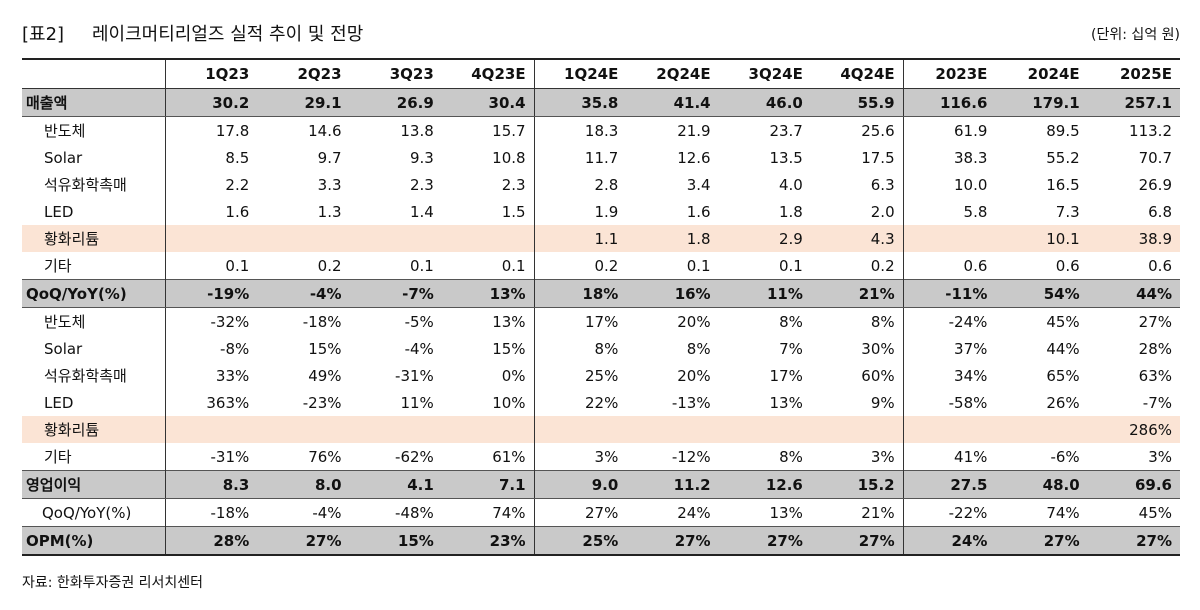 This screenshot has height=610, width=1200. Describe the element at coordinates (488, 184) in the screenshot. I see `table-cell: 2.3` at that location.